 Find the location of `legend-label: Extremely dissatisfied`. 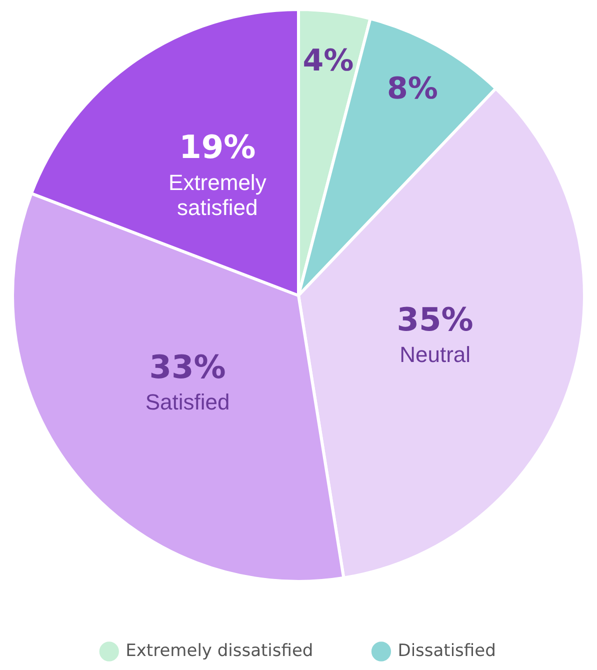

legend-label: Extremely dissatisfied is located at coordinates (220, 650).